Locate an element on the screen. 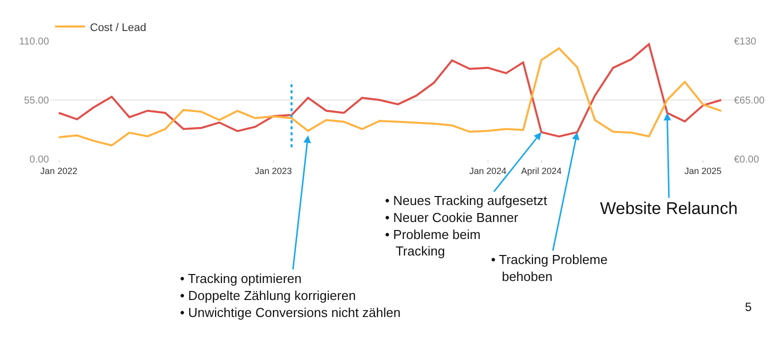 This screenshot has width=783, height=342. y2-tick-label: €130 is located at coordinates (745, 42).